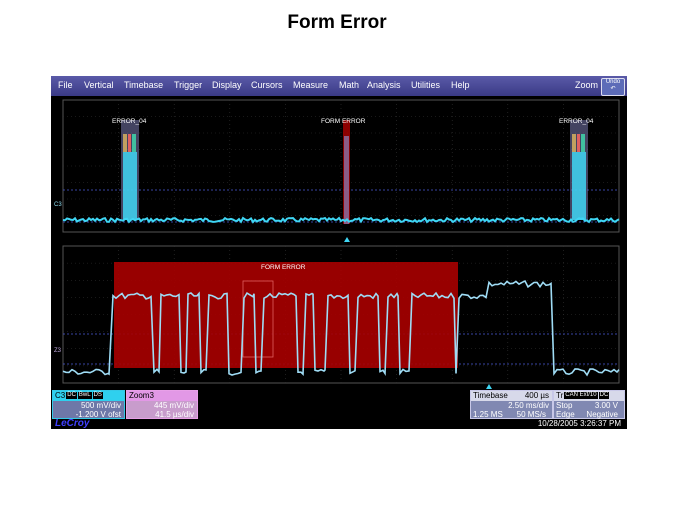 The image size is (674, 506). What do you see at coordinates (460, 85) in the screenshot?
I see `menu-help: Help` at bounding box center [460, 85].